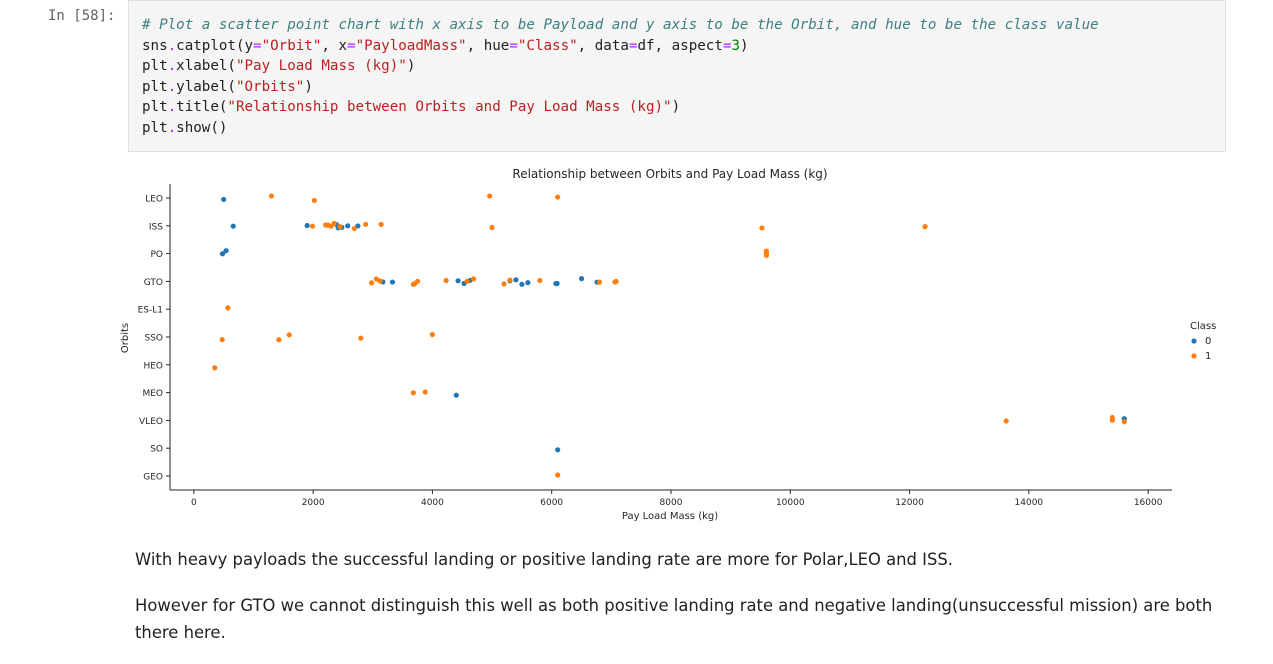 This screenshot has height=664, width=1273. Describe the element at coordinates (278, 66) in the screenshot. I see `code-line: plt.xlabel("Pay Load Mass (kg)")` at that location.